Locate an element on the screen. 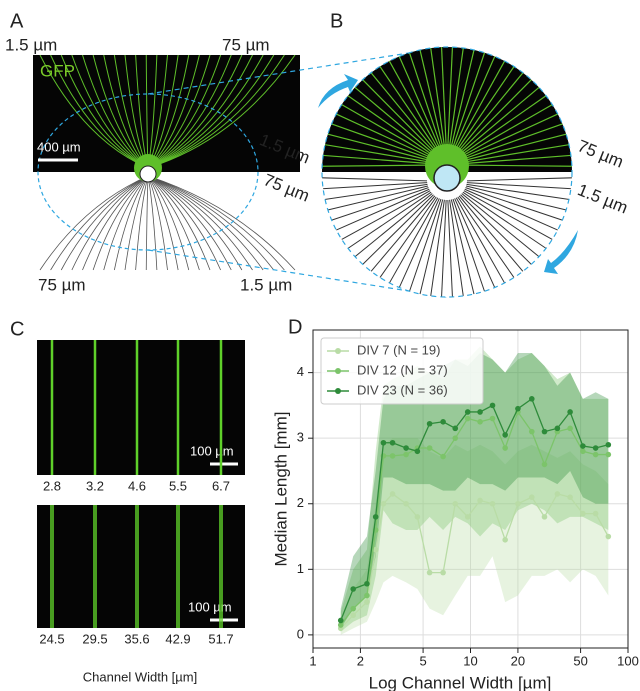 Image resolution: width=640 pixels, height=691 pixels. legend-label: DIV 12 (N = 37) is located at coordinates (402, 369).